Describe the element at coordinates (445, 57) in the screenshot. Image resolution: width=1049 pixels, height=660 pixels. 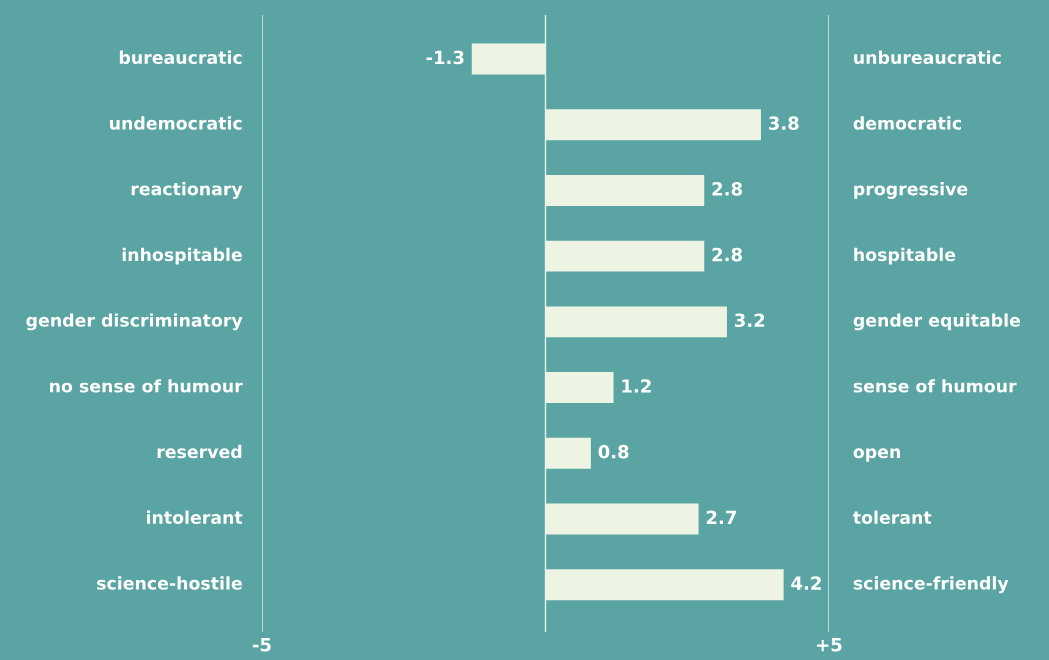
I see `data-label: -1.3` at that location.